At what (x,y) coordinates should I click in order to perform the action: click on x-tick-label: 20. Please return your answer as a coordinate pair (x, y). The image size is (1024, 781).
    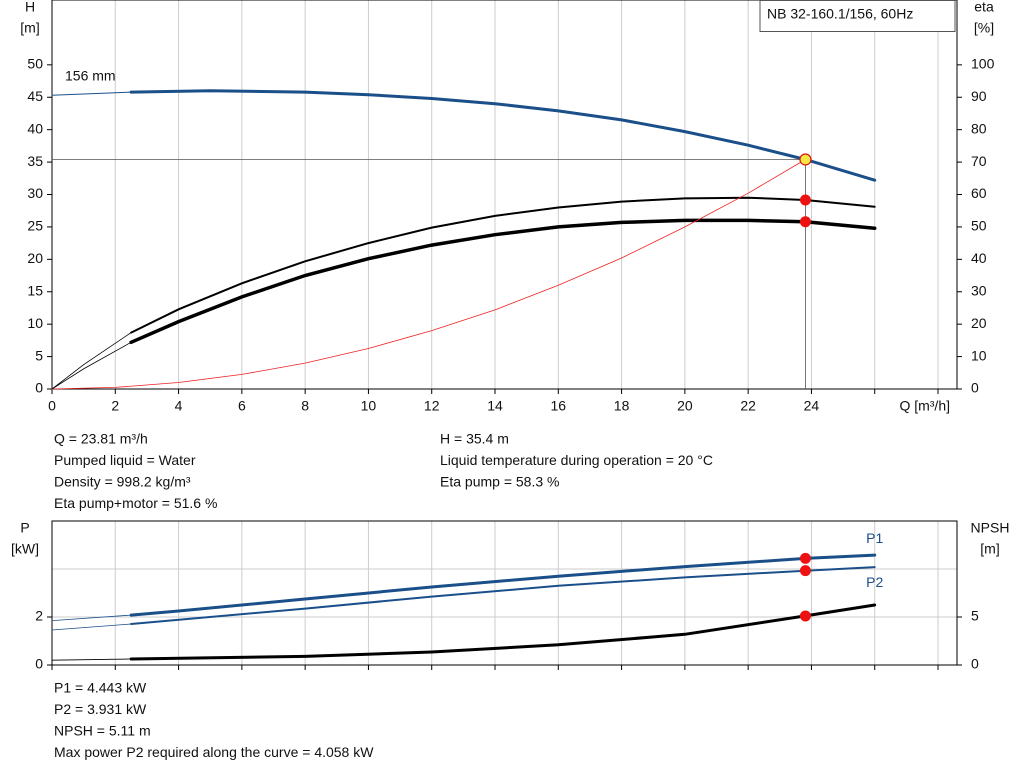
    Looking at the image, I should click on (685, 406).